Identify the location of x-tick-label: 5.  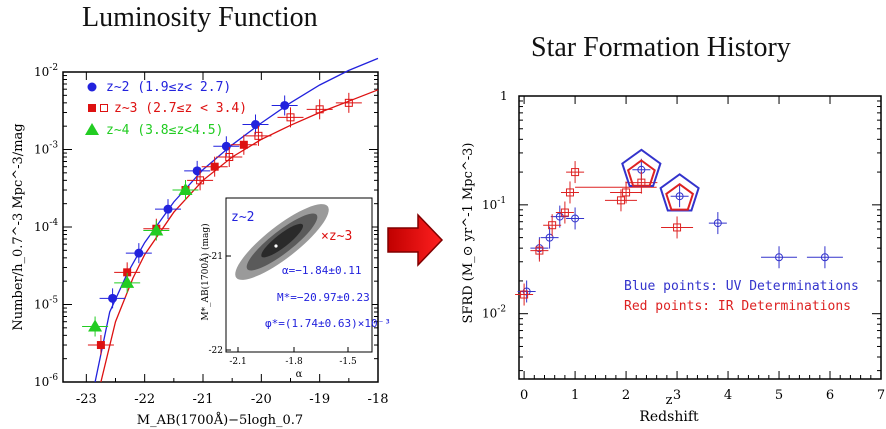
(779, 395).